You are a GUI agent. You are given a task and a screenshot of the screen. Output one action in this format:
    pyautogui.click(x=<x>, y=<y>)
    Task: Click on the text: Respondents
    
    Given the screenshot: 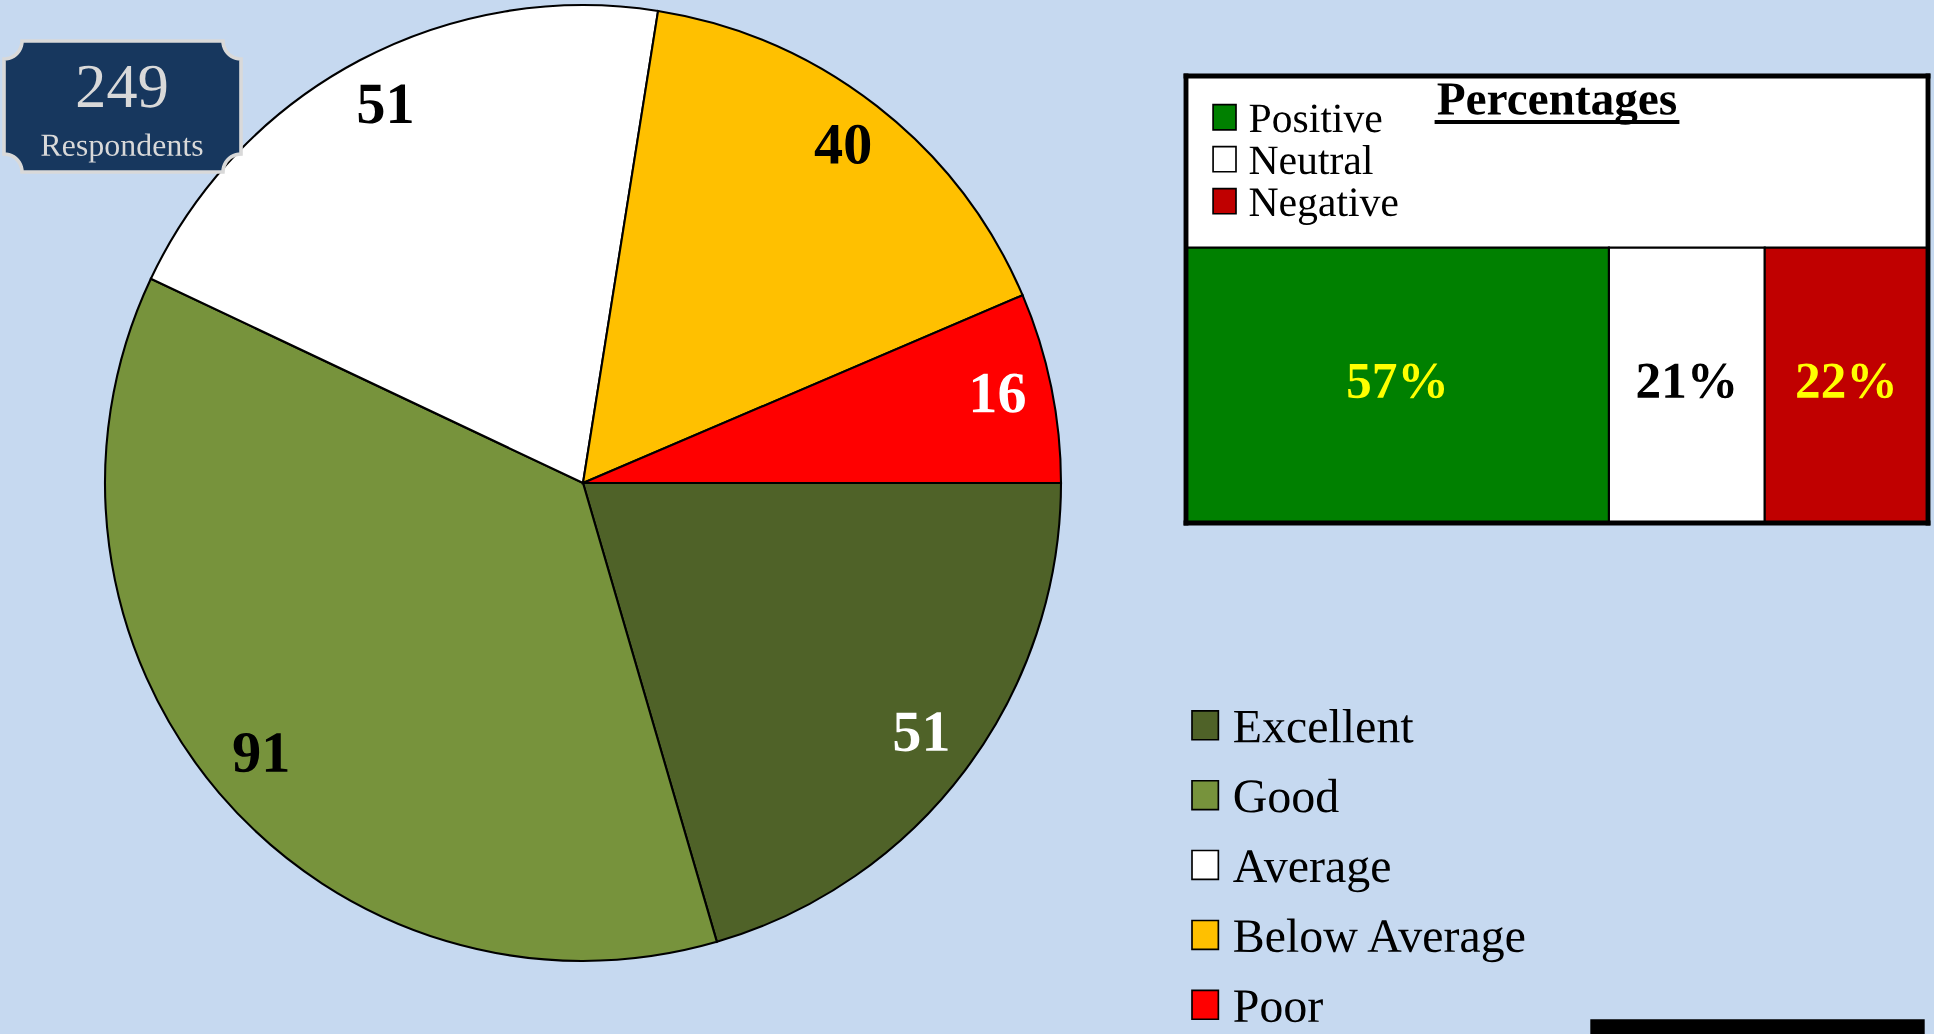 What is the action you would take?
    pyautogui.click(x=122, y=148)
    